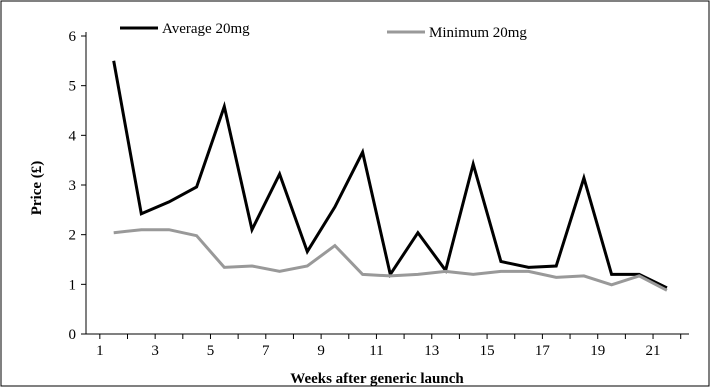  Describe the element at coordinates (155, 351) in the screenshot. I see `x-tick-label: 3` at that location.